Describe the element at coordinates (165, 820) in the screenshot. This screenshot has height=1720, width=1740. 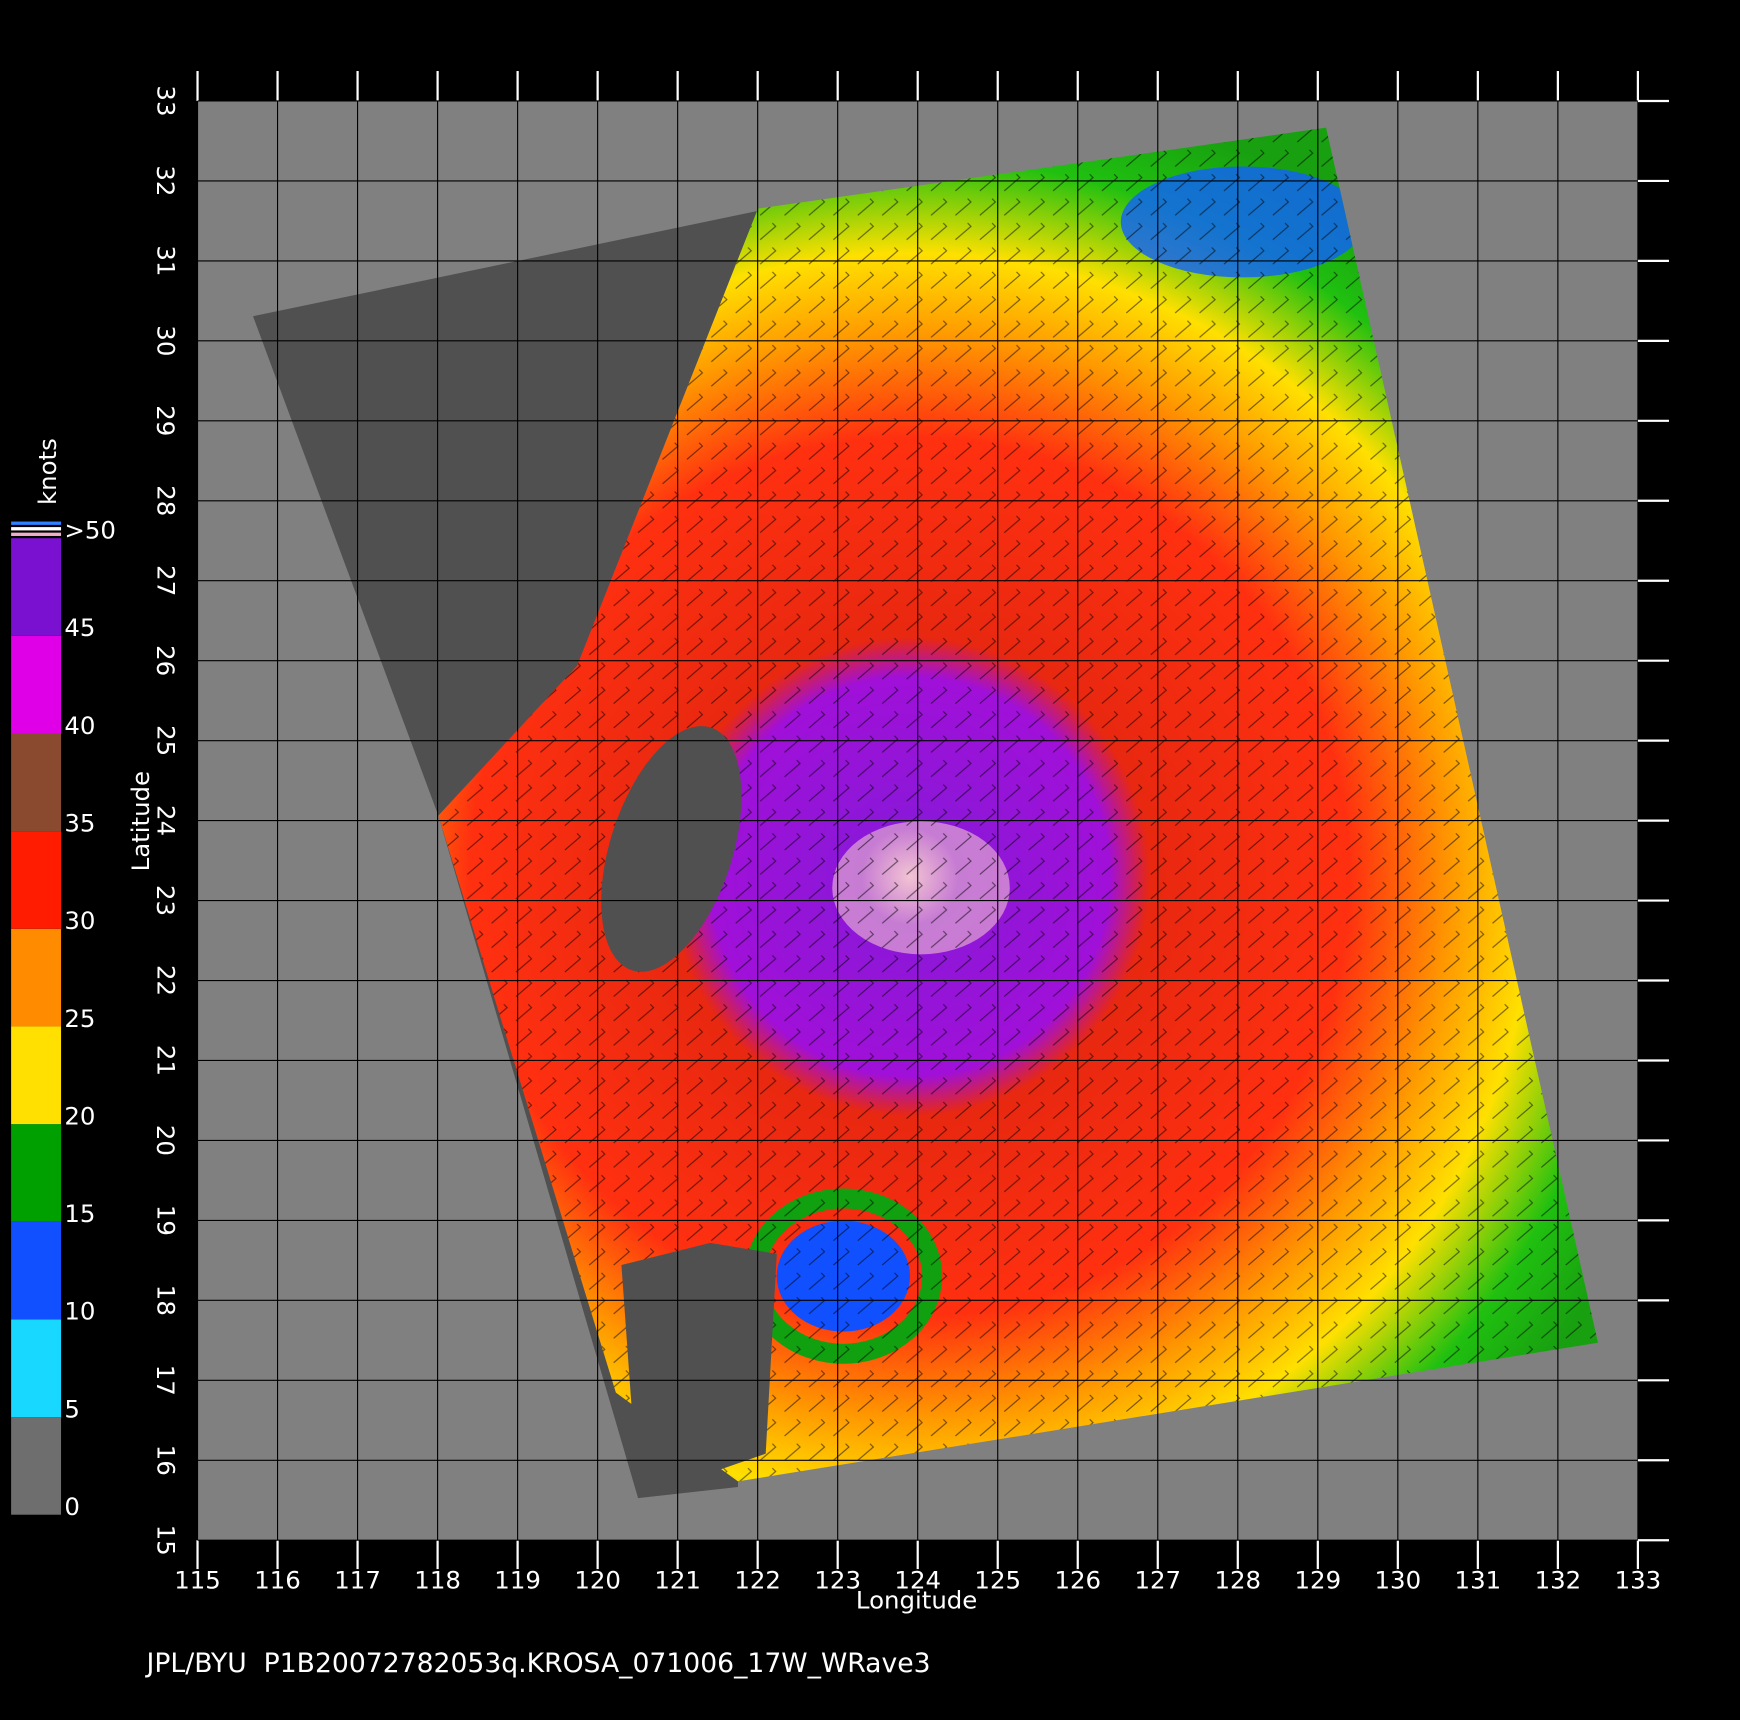
I see `y-tick-label: 24` at that location.